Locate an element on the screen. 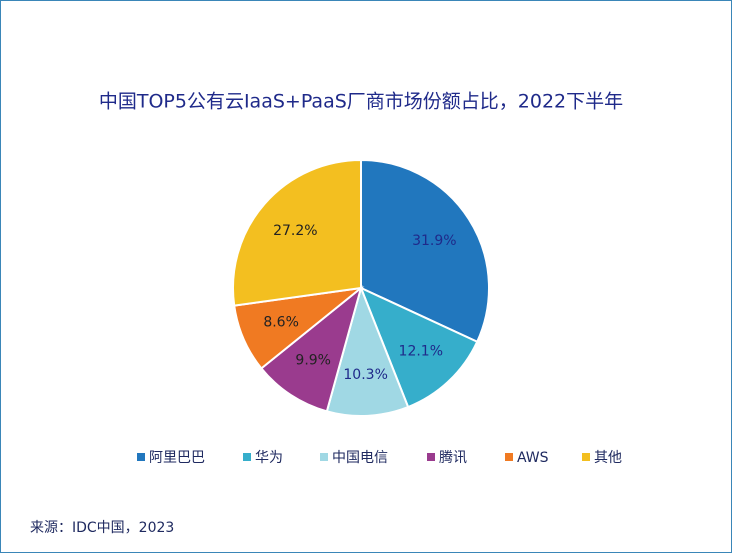  data-label: 31.9% is located at coordinates (434, 241).